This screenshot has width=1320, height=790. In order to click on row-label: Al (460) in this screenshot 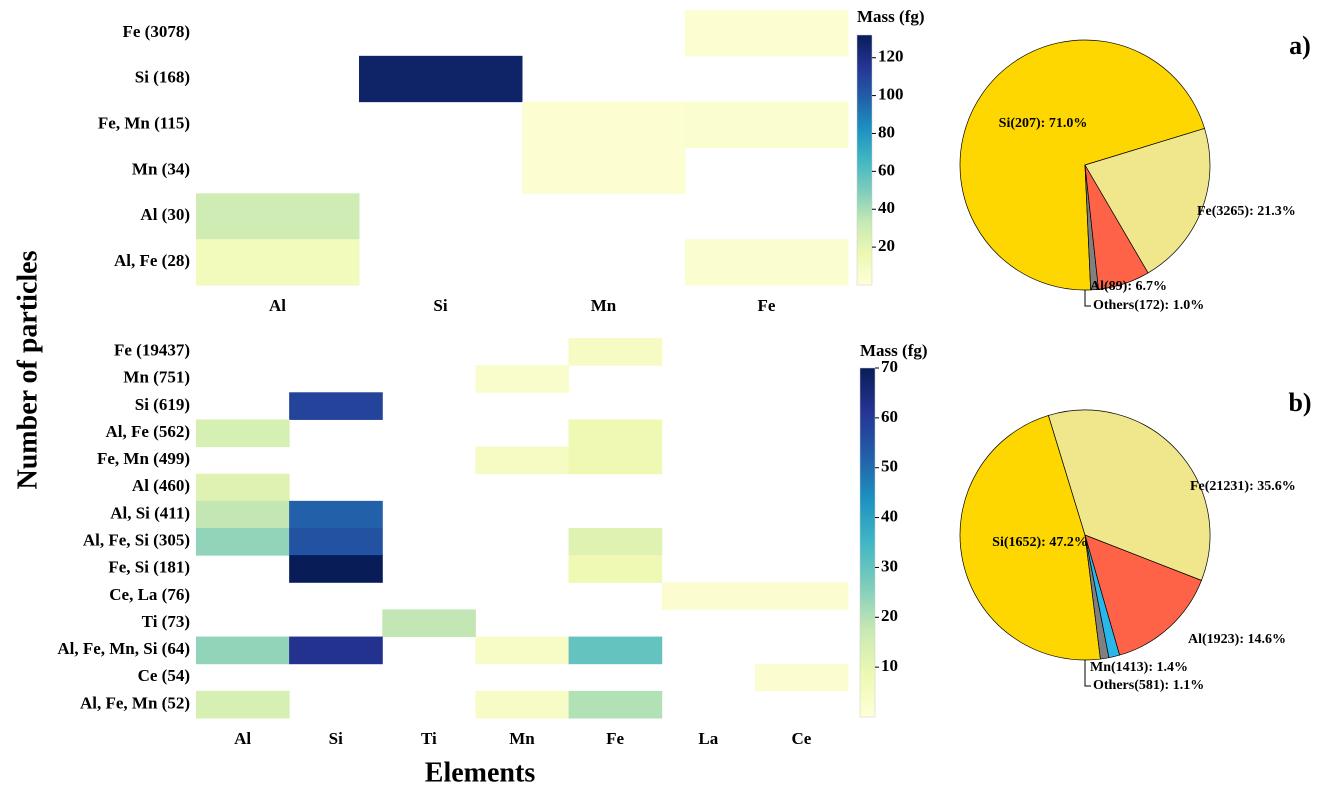, I will do `click(161, 485)`.